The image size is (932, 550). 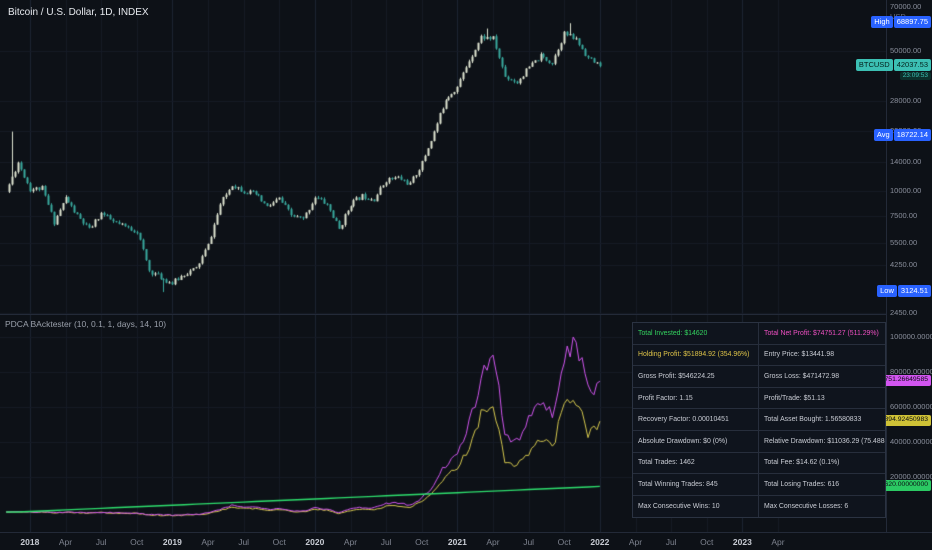 What do you see at coordinates (904, 313) in the screenshot?
I see `price-axis-tick: 2450.00` at bounding box center [904, 313].